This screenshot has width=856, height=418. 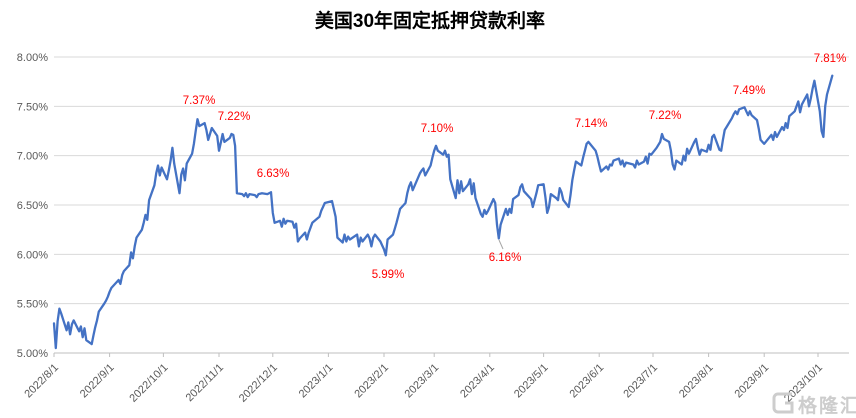 What do you see at coordinates (388, 275) in the screenshot?
I see `annotation-label: 5.99%` at bounding box center [388, 275].